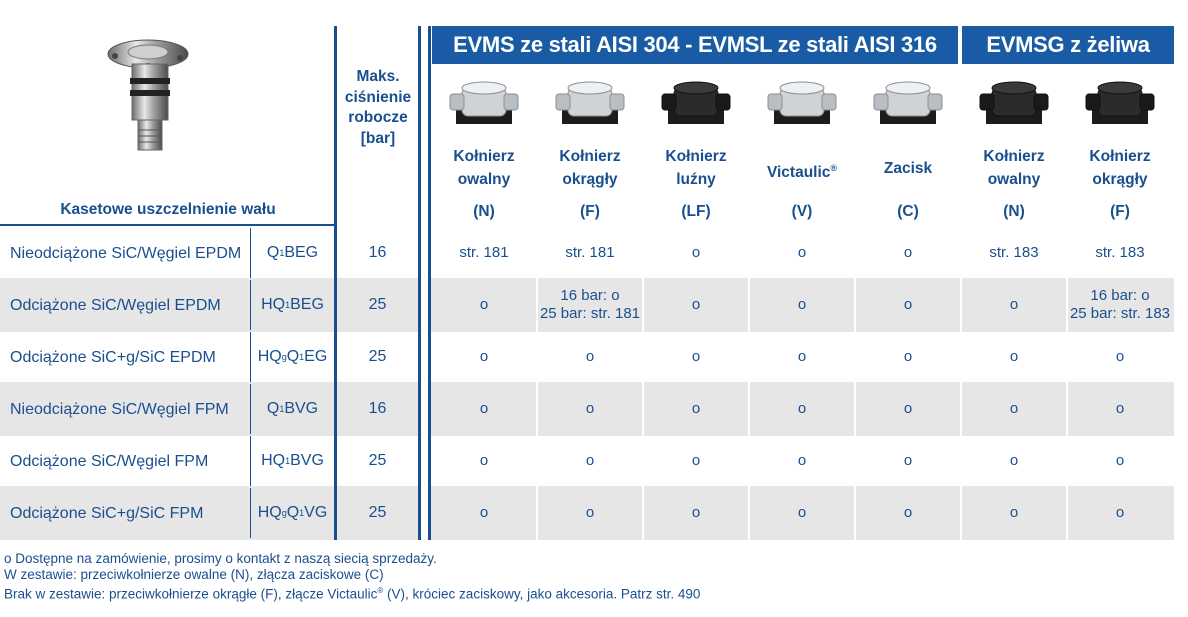 The image size is (1188, 617). I want to click on seal-code: HQ g Q 1 VG, so click(292, 513).